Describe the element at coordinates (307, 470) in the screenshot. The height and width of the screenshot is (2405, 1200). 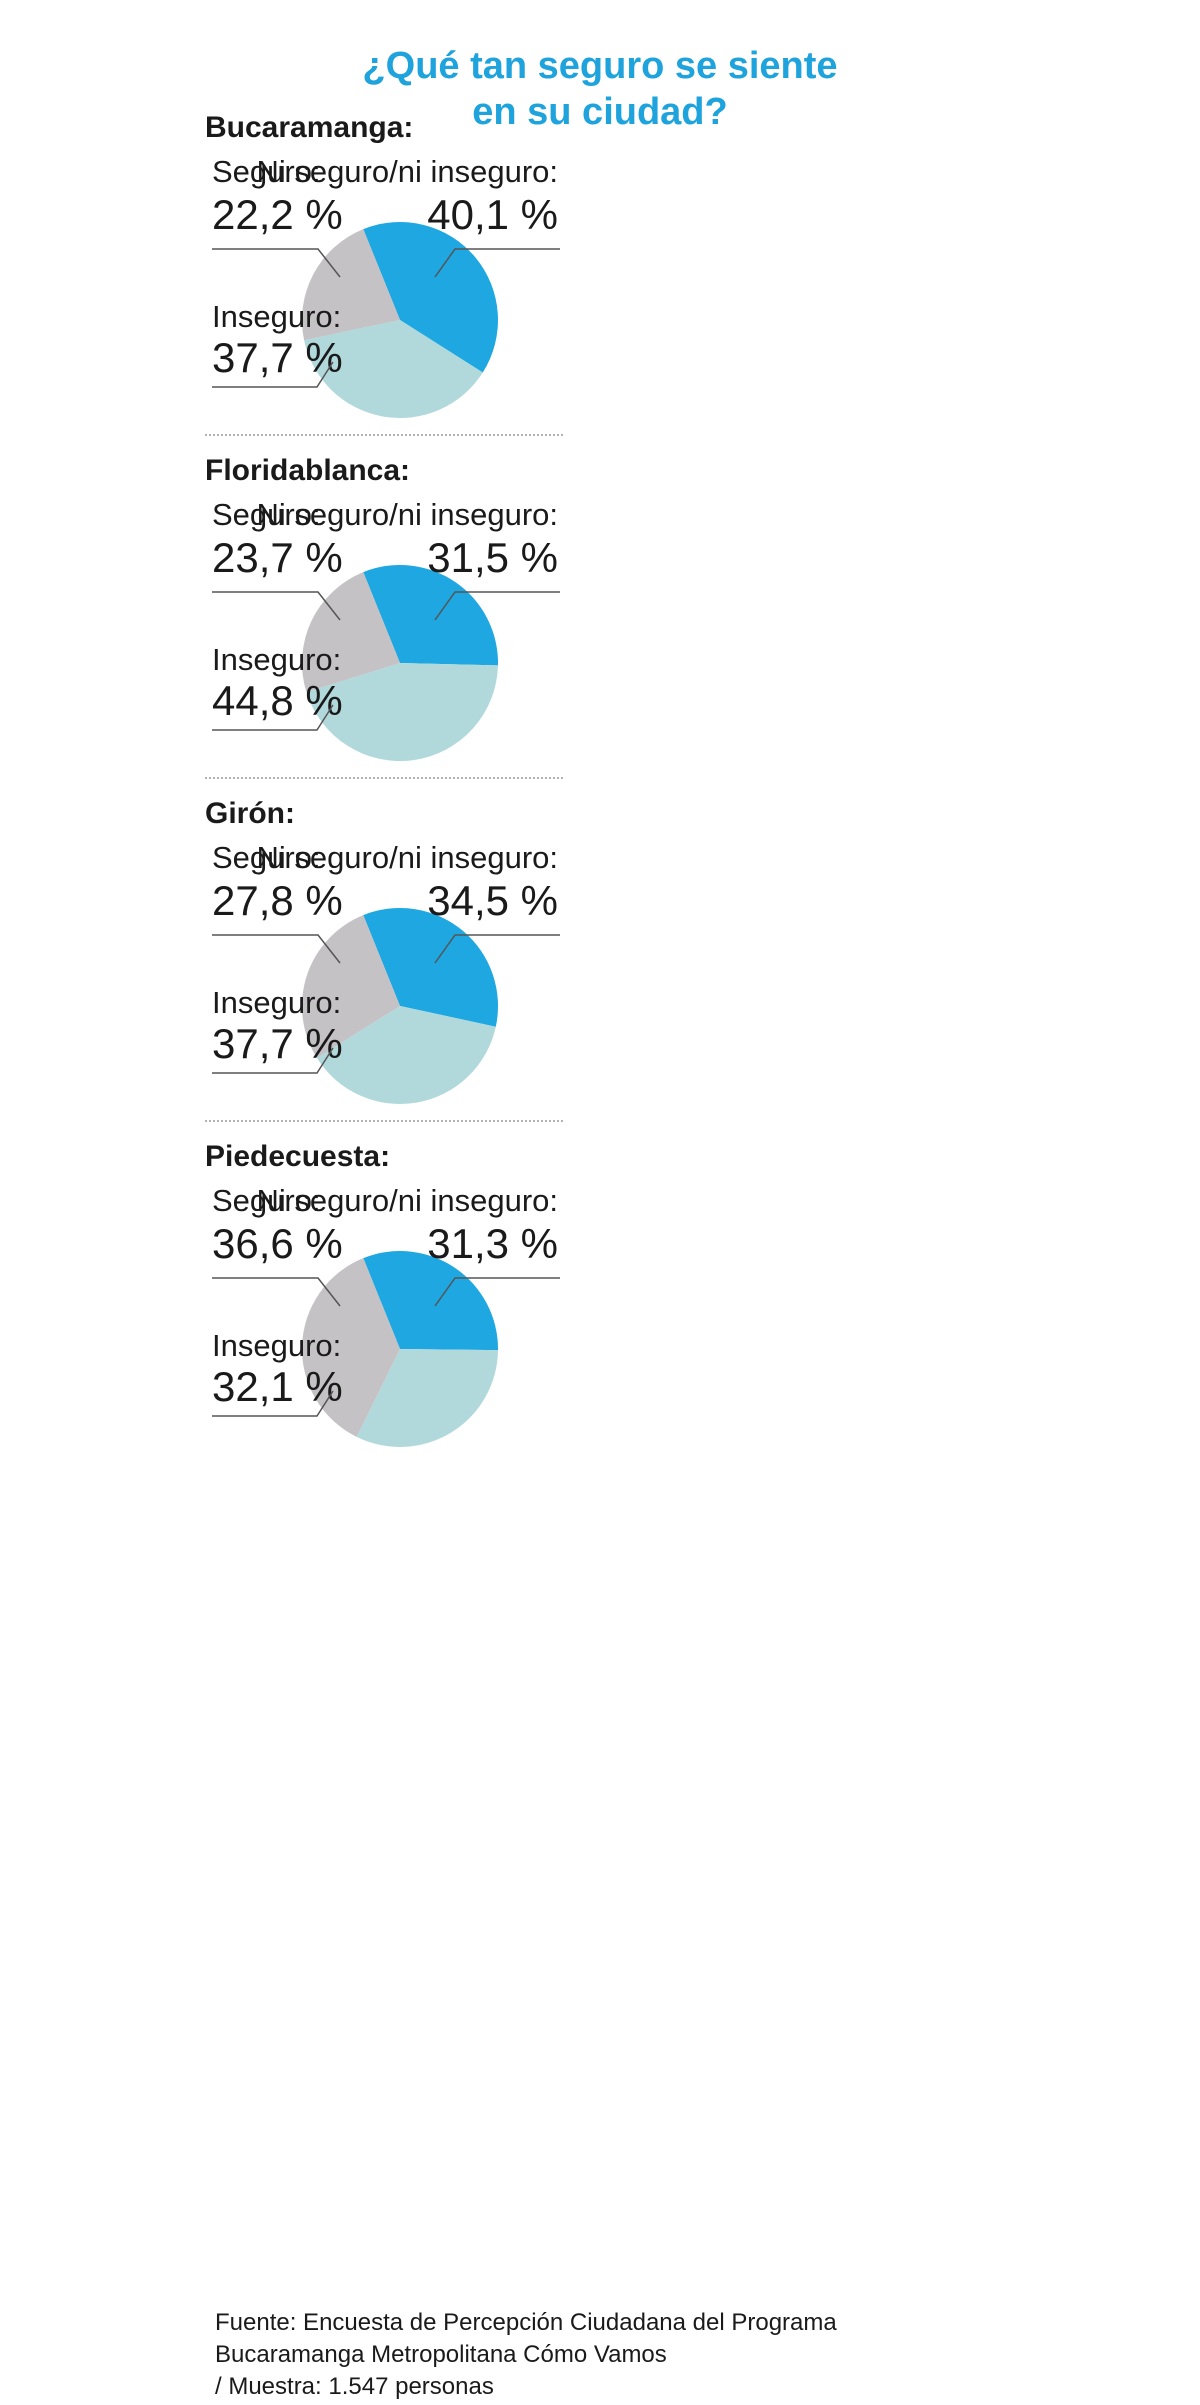
I see `city-title-floridablanca: Floridablanca:` at that location.